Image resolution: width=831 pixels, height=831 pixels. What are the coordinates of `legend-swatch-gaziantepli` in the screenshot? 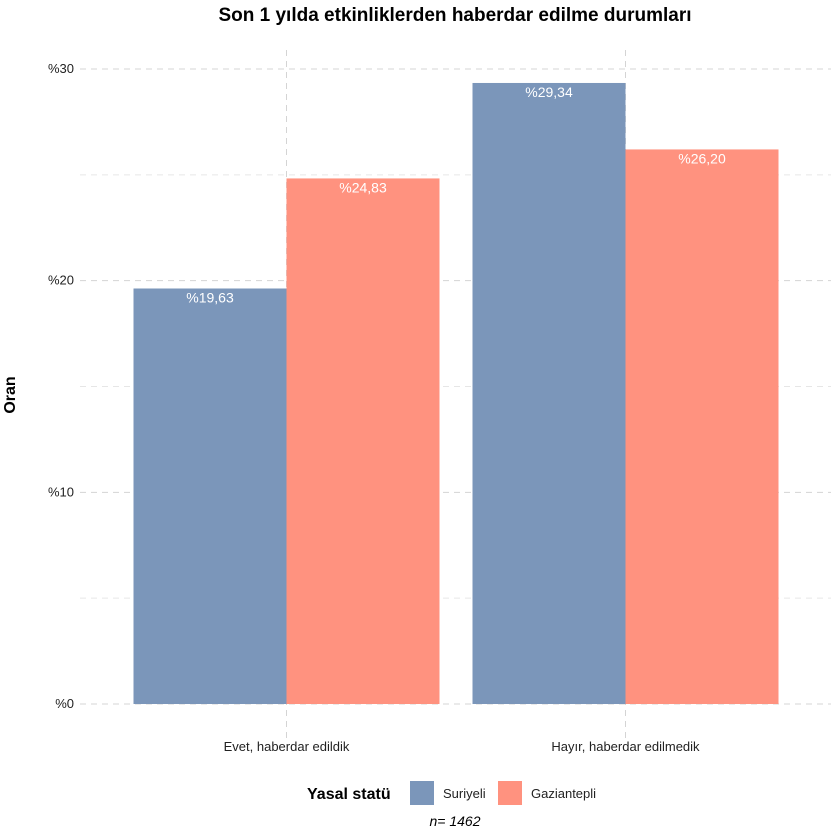 It's located at (510, 793).